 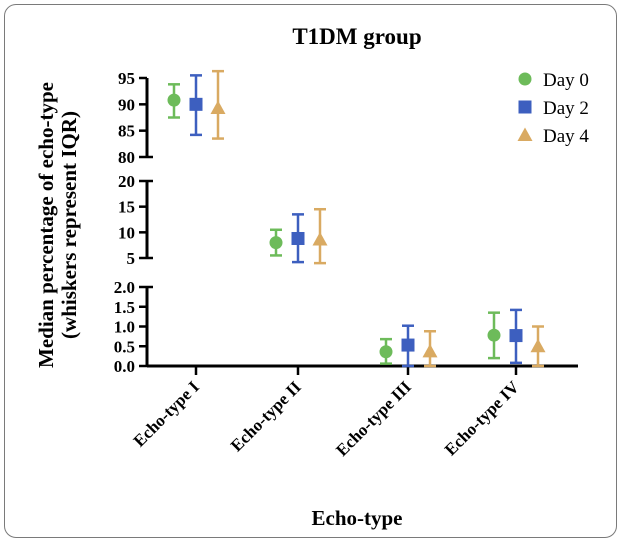 What do you see at coordinates (131, 258) in the screenshot?
I see `y-tick-label: 5` at bounding box center [131, 258].